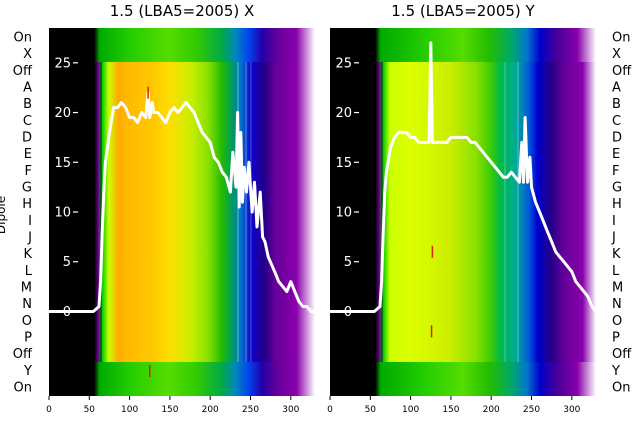  What do you see at coordinates (463, 379) in the screenshot?
I see `heatmap-band-bottom-y` at bounding box center [463, 379].